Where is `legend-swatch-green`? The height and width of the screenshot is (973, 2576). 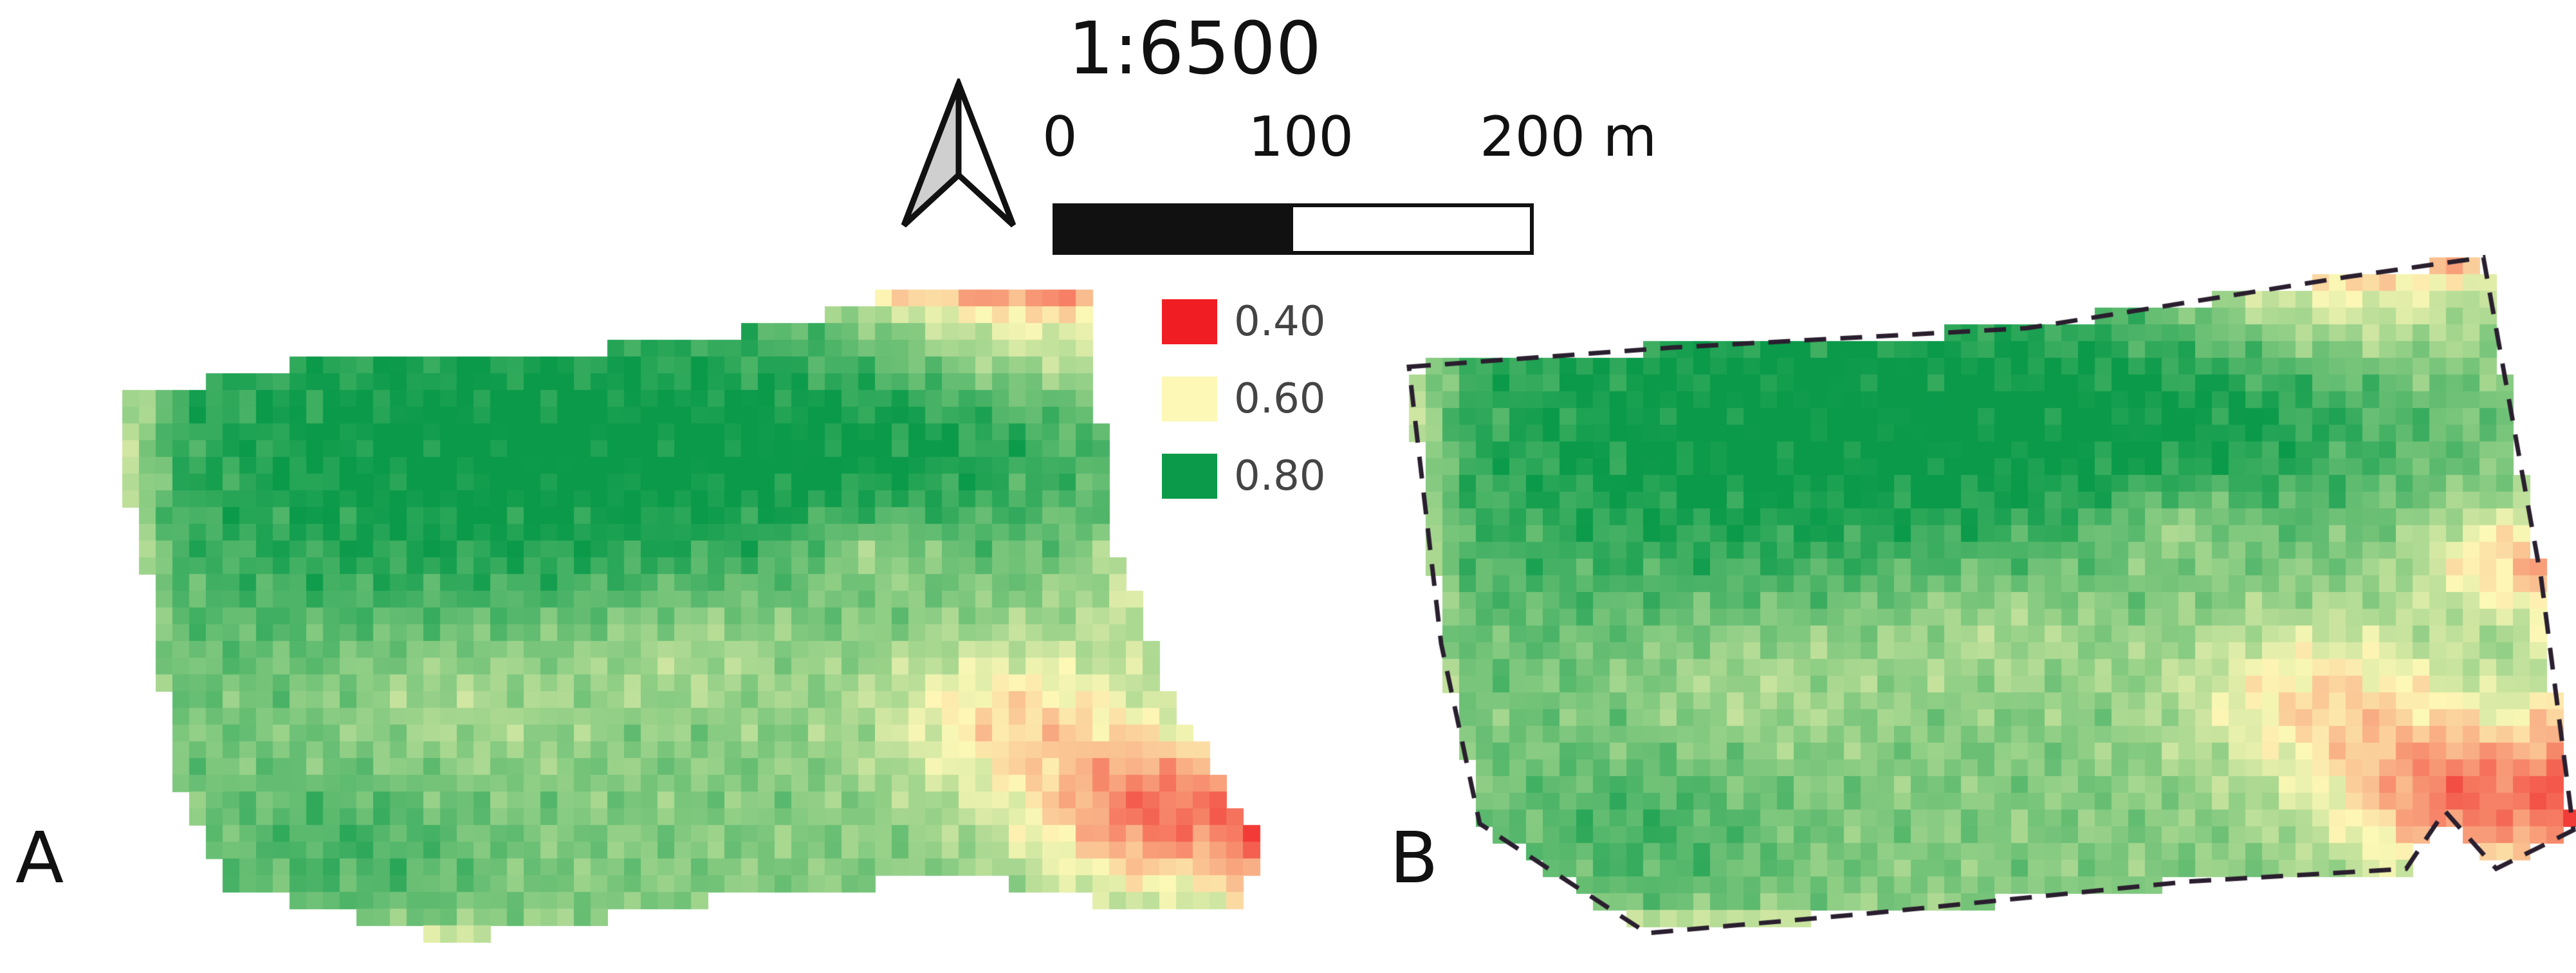
legend-swatch-green is located at coordinates (1189, 476).